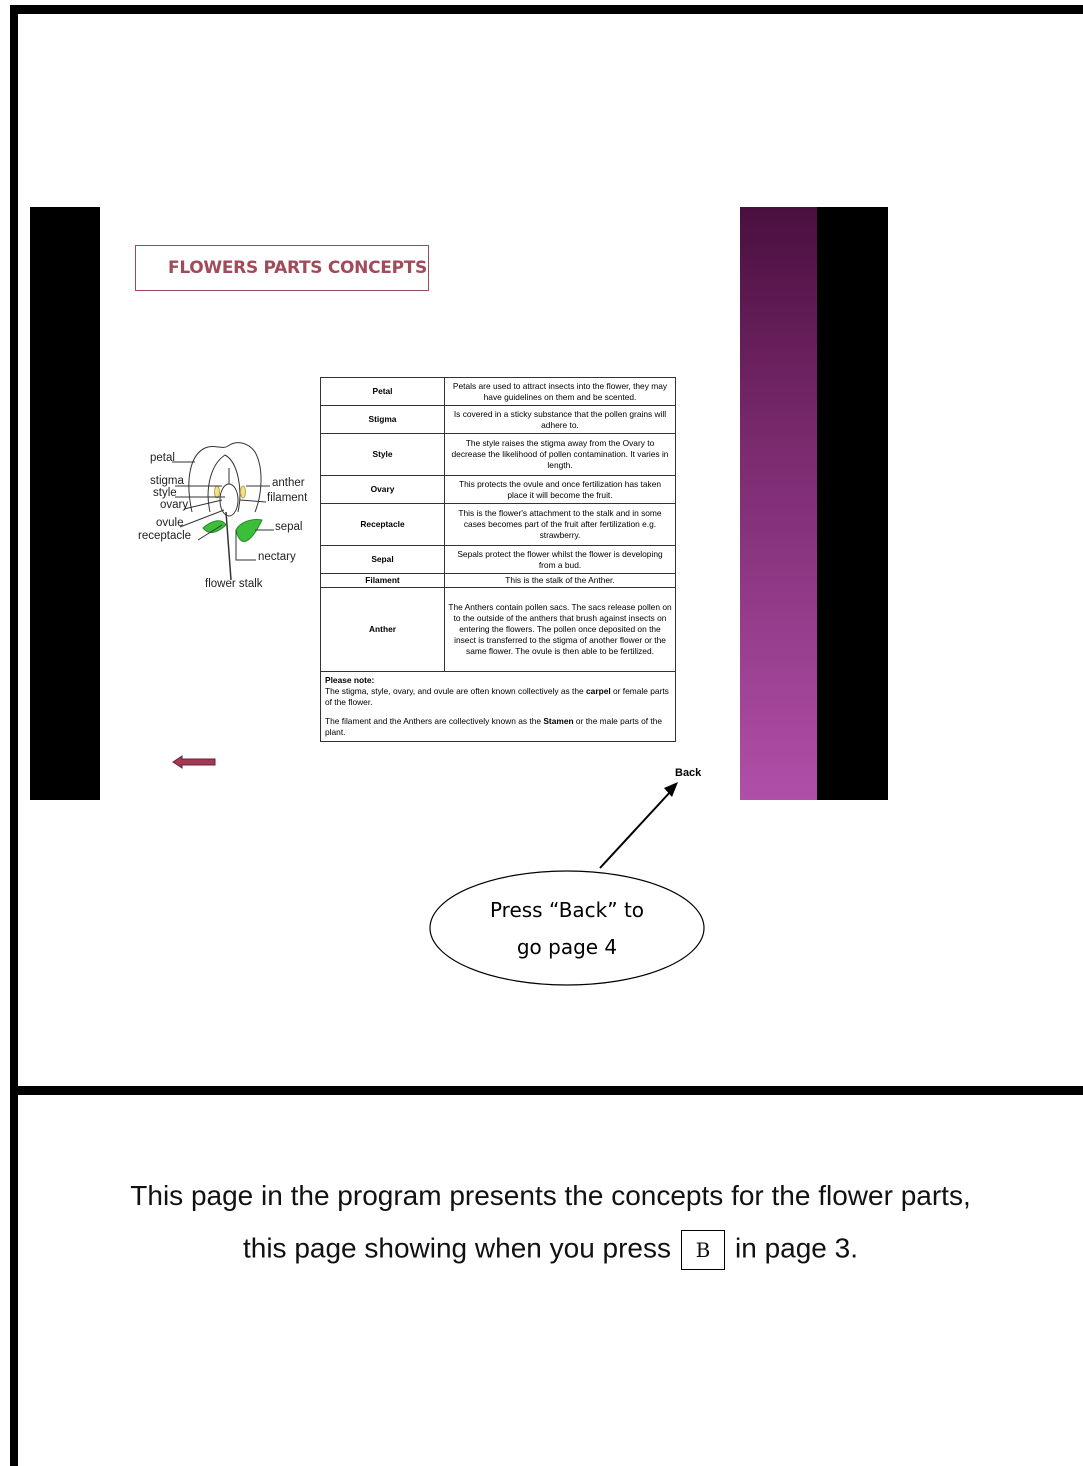 This screenshot has width=1083, height=1466. What do you see at coordinates (852, 503) in the screenshot?
I see `screen-right-panel` at bounding box center [852, 503].